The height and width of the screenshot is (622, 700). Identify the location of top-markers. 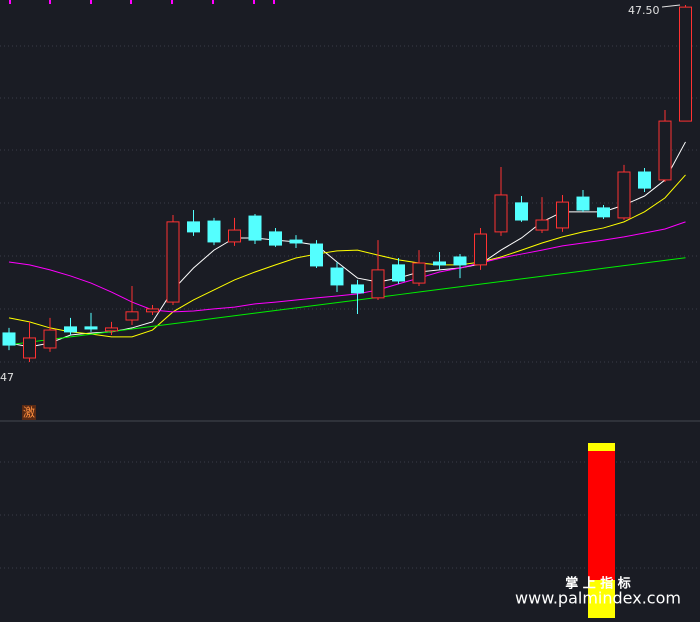
(142, 2).